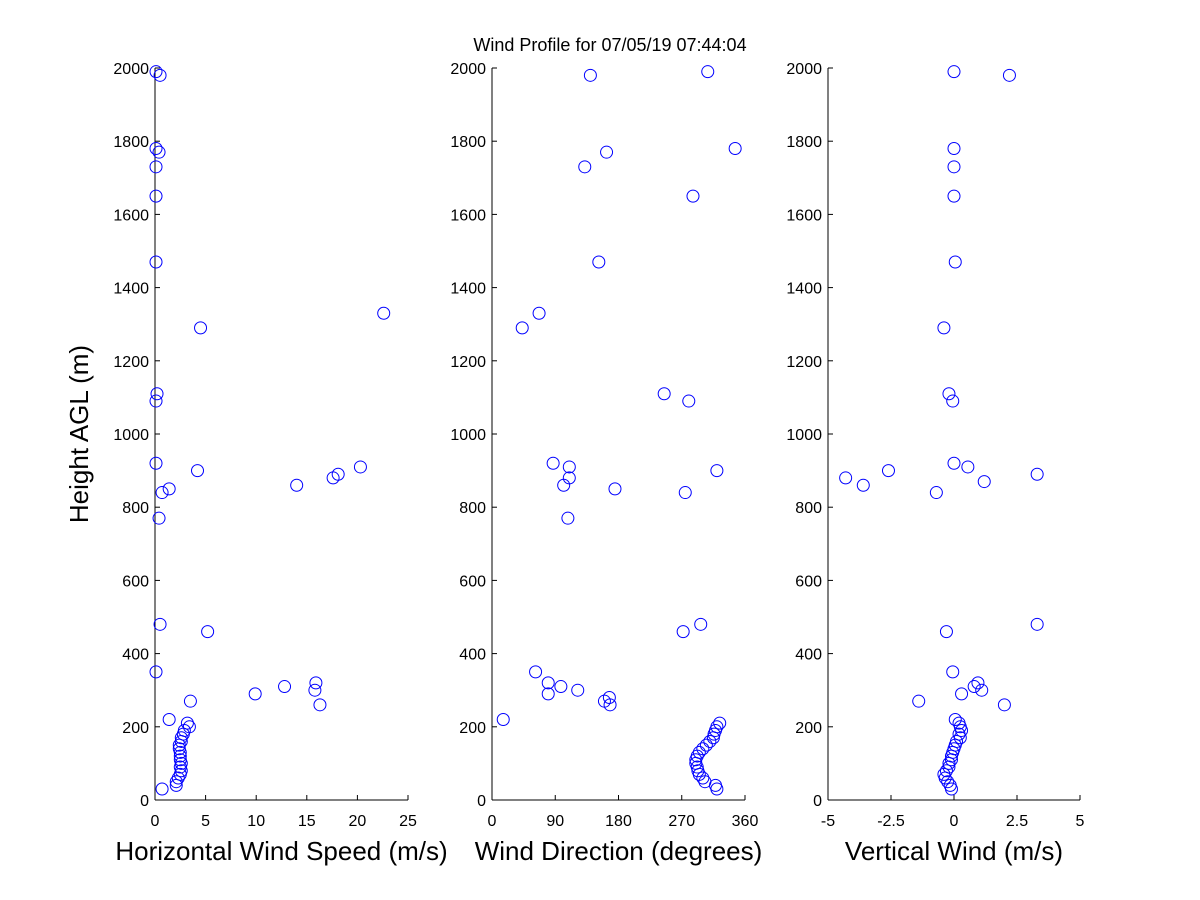 This screenshot has width=1200, height=900. Describe the element at coordinates (79, 434) in the screenshot. I see `y-axis-label: Height AGL (m)` at that location.